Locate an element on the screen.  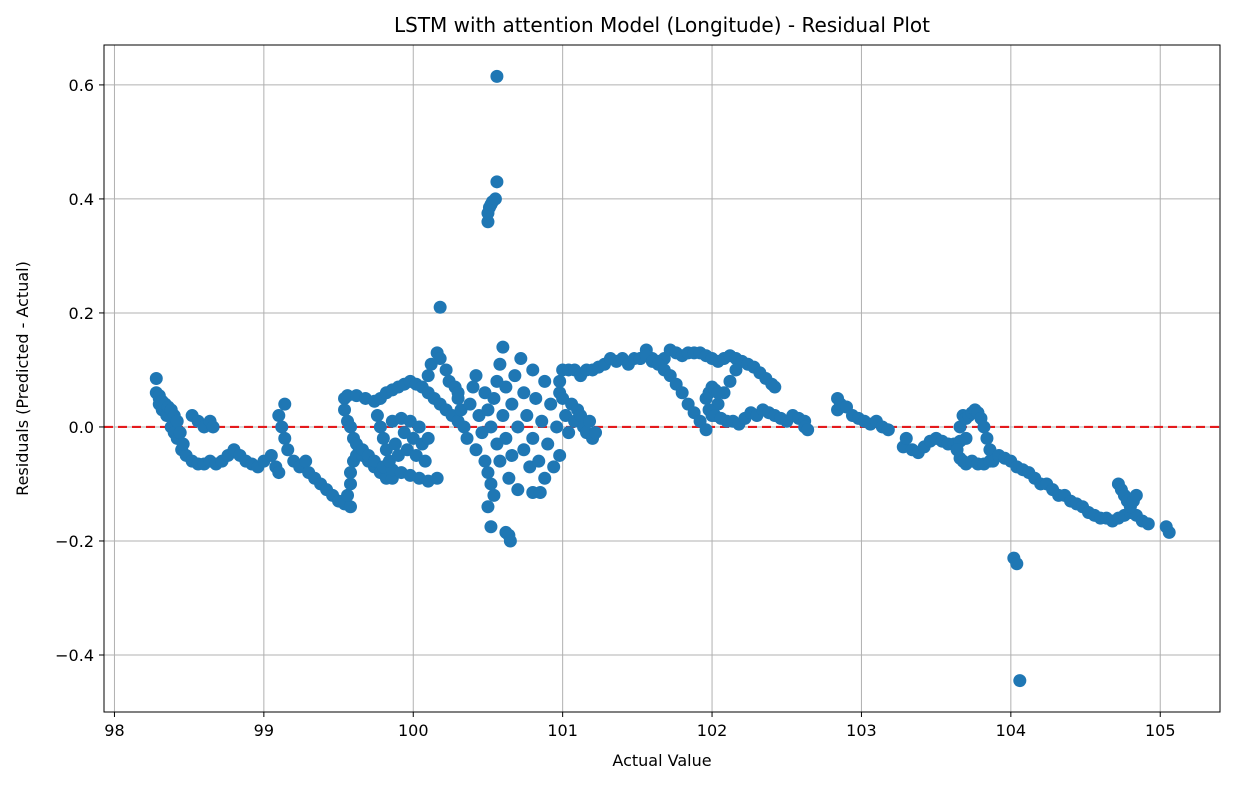
x-tick-label: 105 is located at coordinates (1160, 730).